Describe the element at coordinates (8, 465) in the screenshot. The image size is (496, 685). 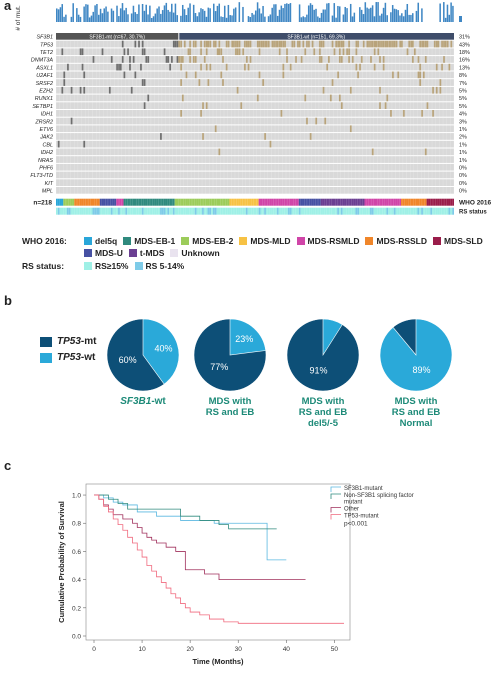
I see `panel-c-letter: c` at that location.